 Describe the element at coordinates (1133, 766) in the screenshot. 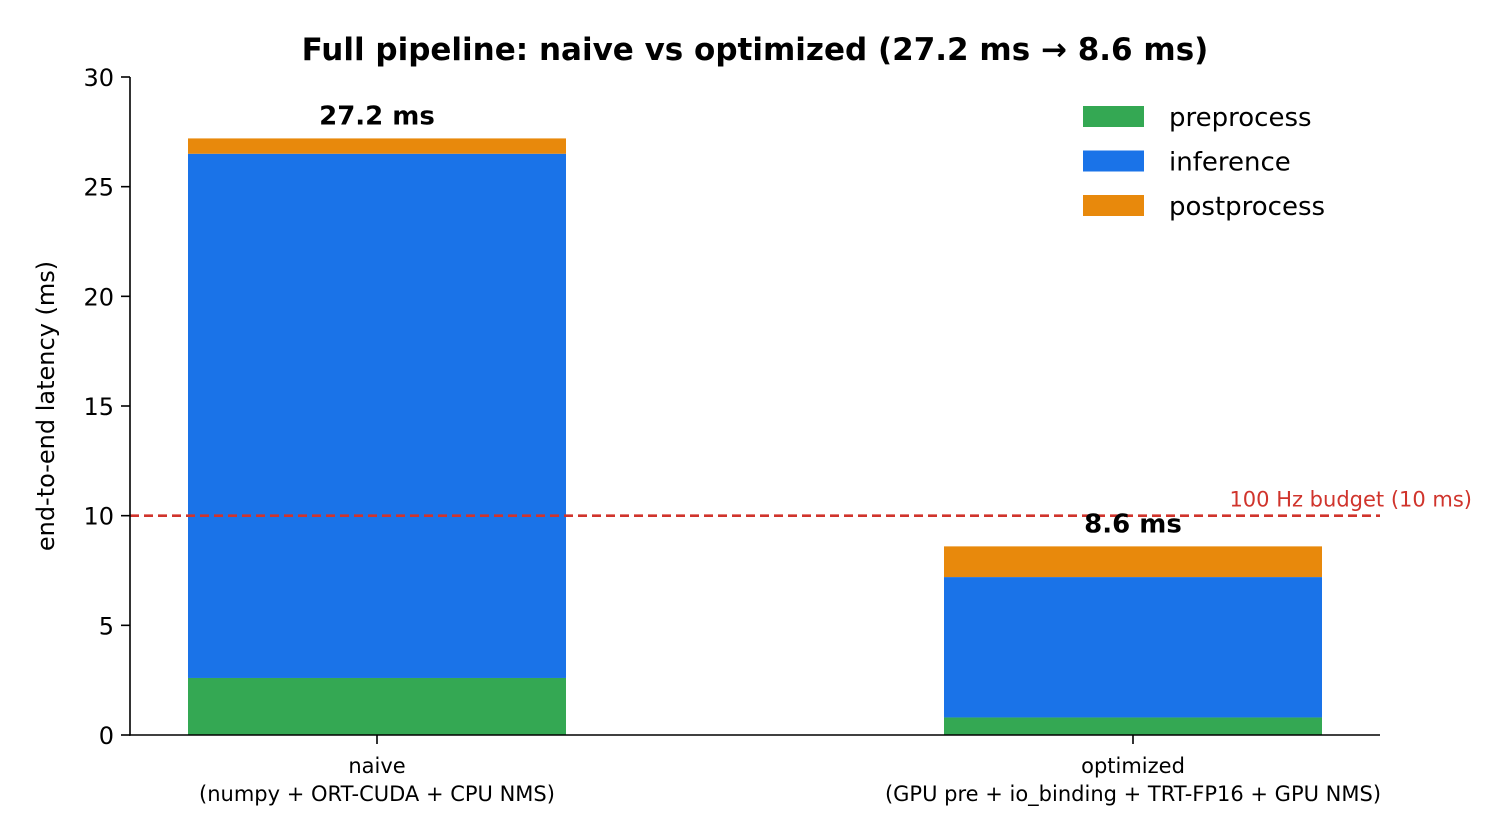

I see `x-category-label-optimized: optimized` at that location.